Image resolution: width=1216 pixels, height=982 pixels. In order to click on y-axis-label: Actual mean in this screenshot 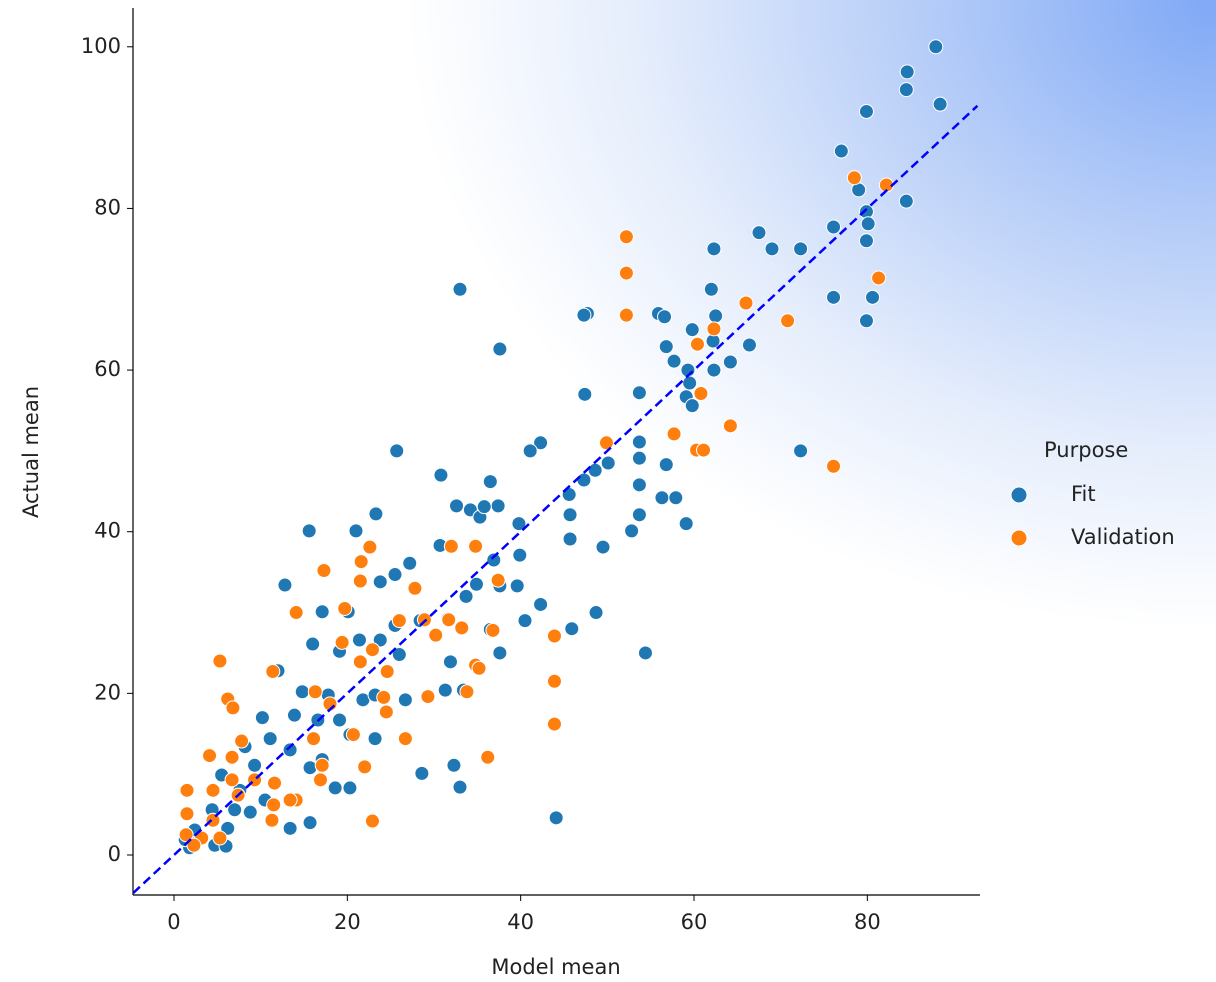, I will do `click(31, 452)`.